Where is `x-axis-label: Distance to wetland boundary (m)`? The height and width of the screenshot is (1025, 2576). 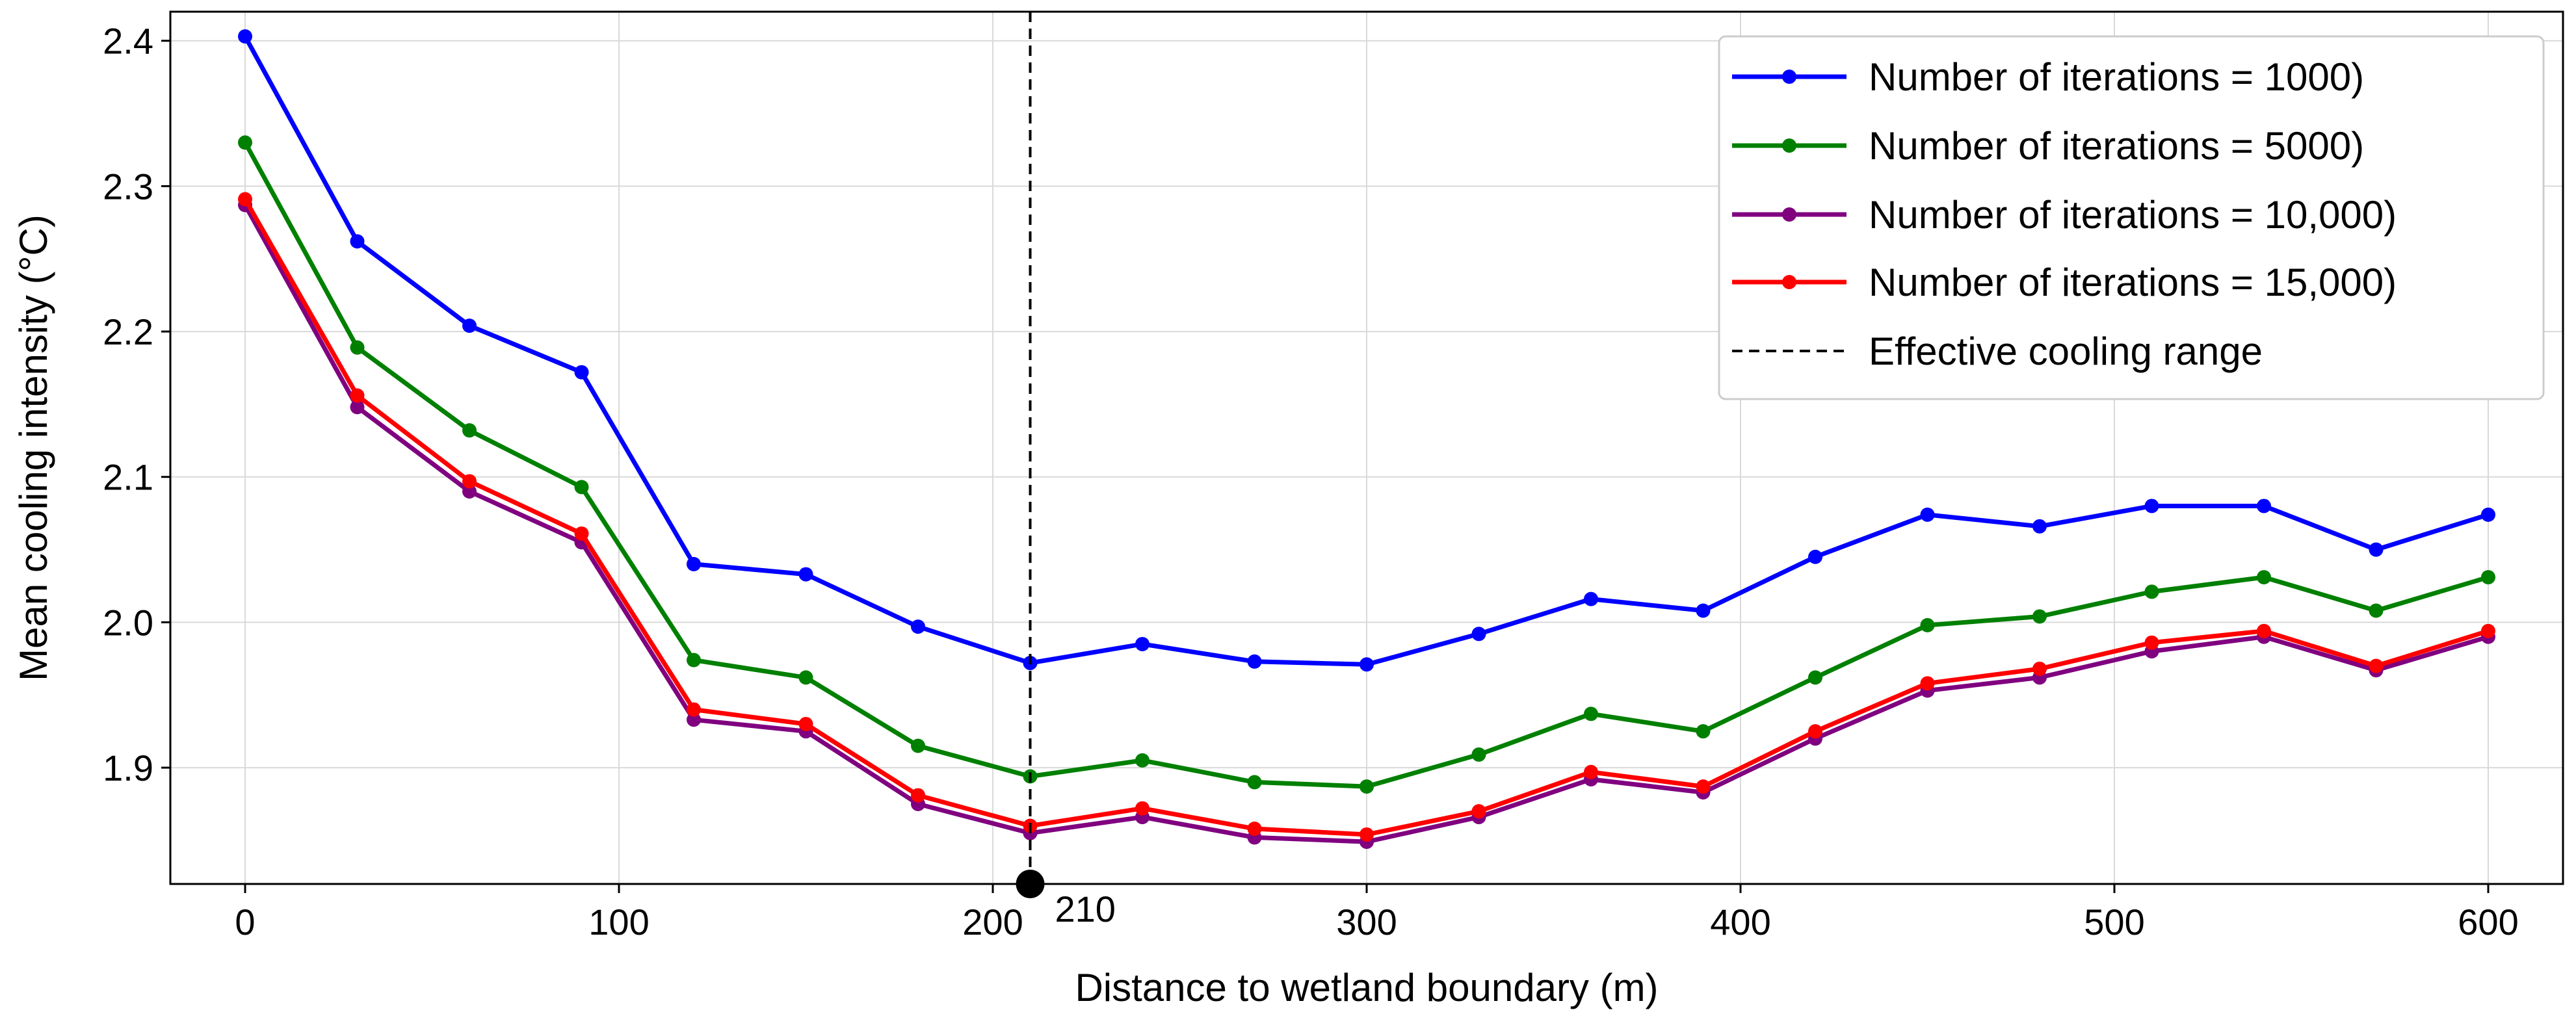 x-axis-label: Distance to wetland boundary (m) is located at coordinates (1366, 987).